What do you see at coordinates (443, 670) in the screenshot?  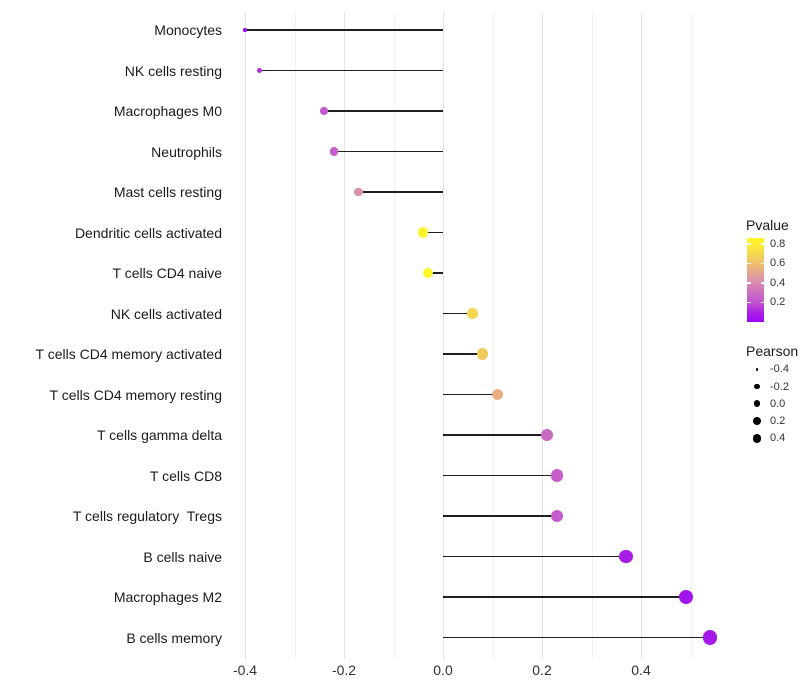 I see `x-axis-tick-label: 0.0` at bounding box center [443, 670].